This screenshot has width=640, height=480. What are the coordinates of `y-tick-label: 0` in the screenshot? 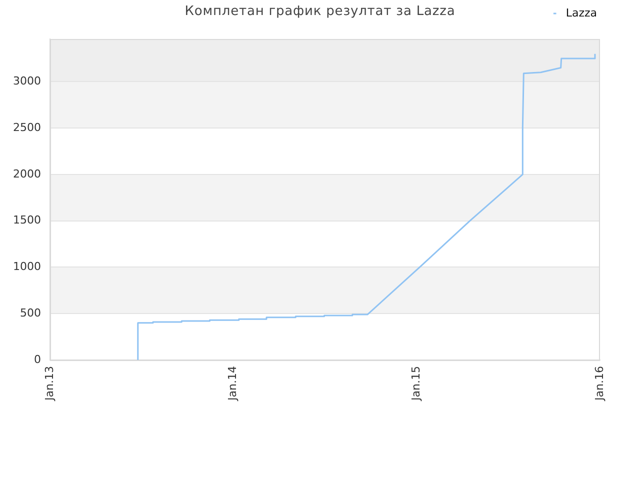 It's located at (37, 359).